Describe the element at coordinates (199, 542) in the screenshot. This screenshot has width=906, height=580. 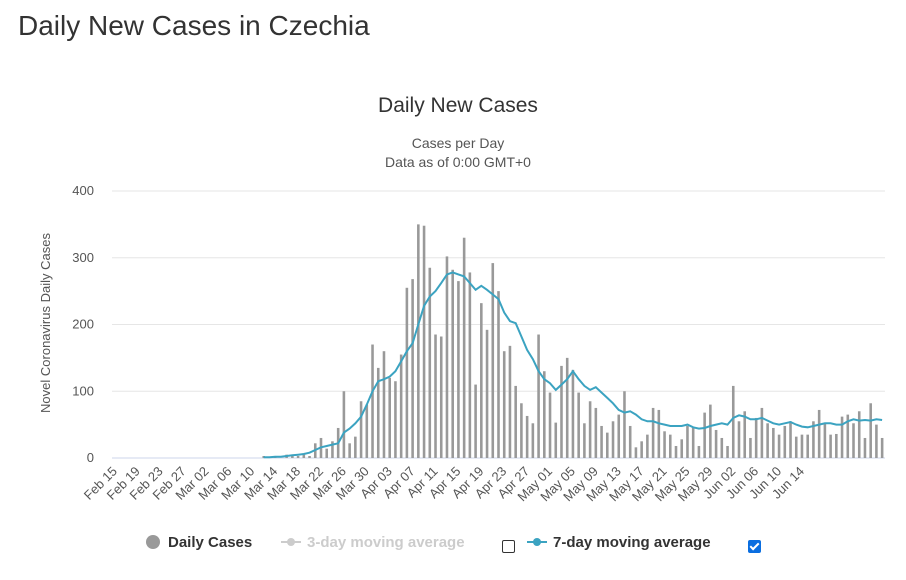
I see `legend-daily-cases: Daily Cases` at that location.